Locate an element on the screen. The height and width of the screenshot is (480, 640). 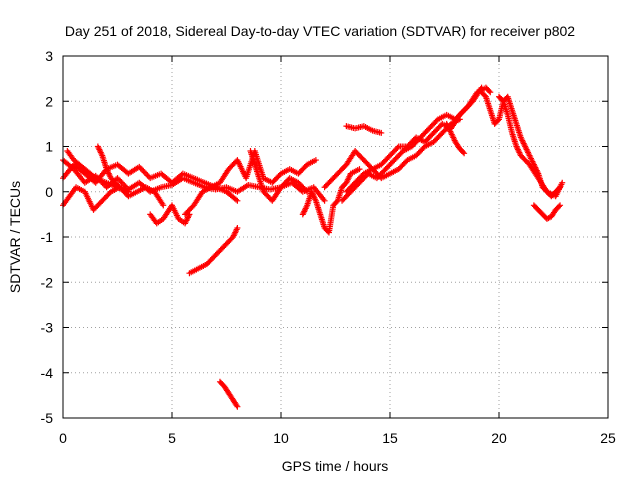
x-tick-label: 20 is located at coordinates (499, 438).